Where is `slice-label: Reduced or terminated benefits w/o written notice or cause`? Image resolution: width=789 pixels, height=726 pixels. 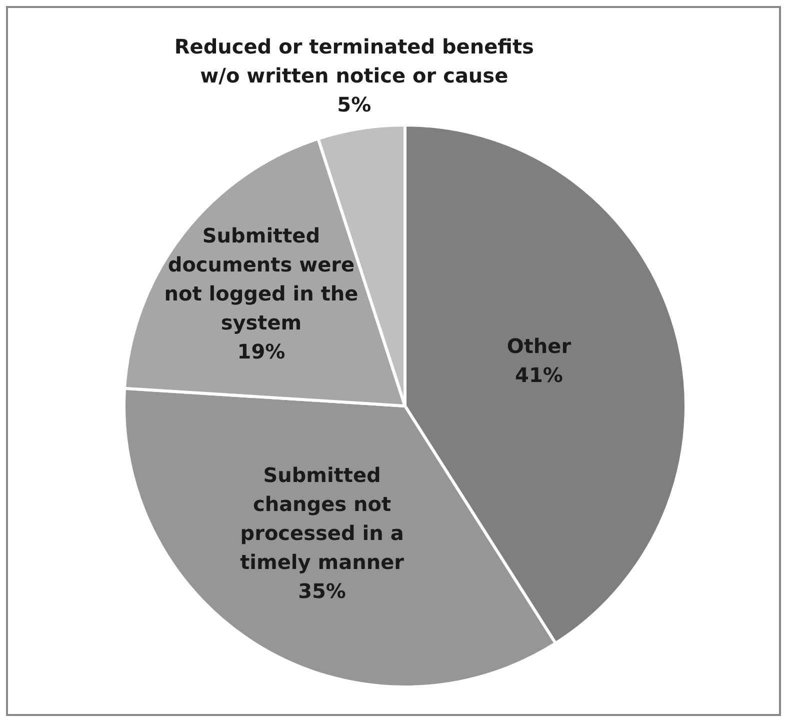 slice-label: Reduced or terminated benefits w/o written notice or cause is located at coordinates (354, 61).